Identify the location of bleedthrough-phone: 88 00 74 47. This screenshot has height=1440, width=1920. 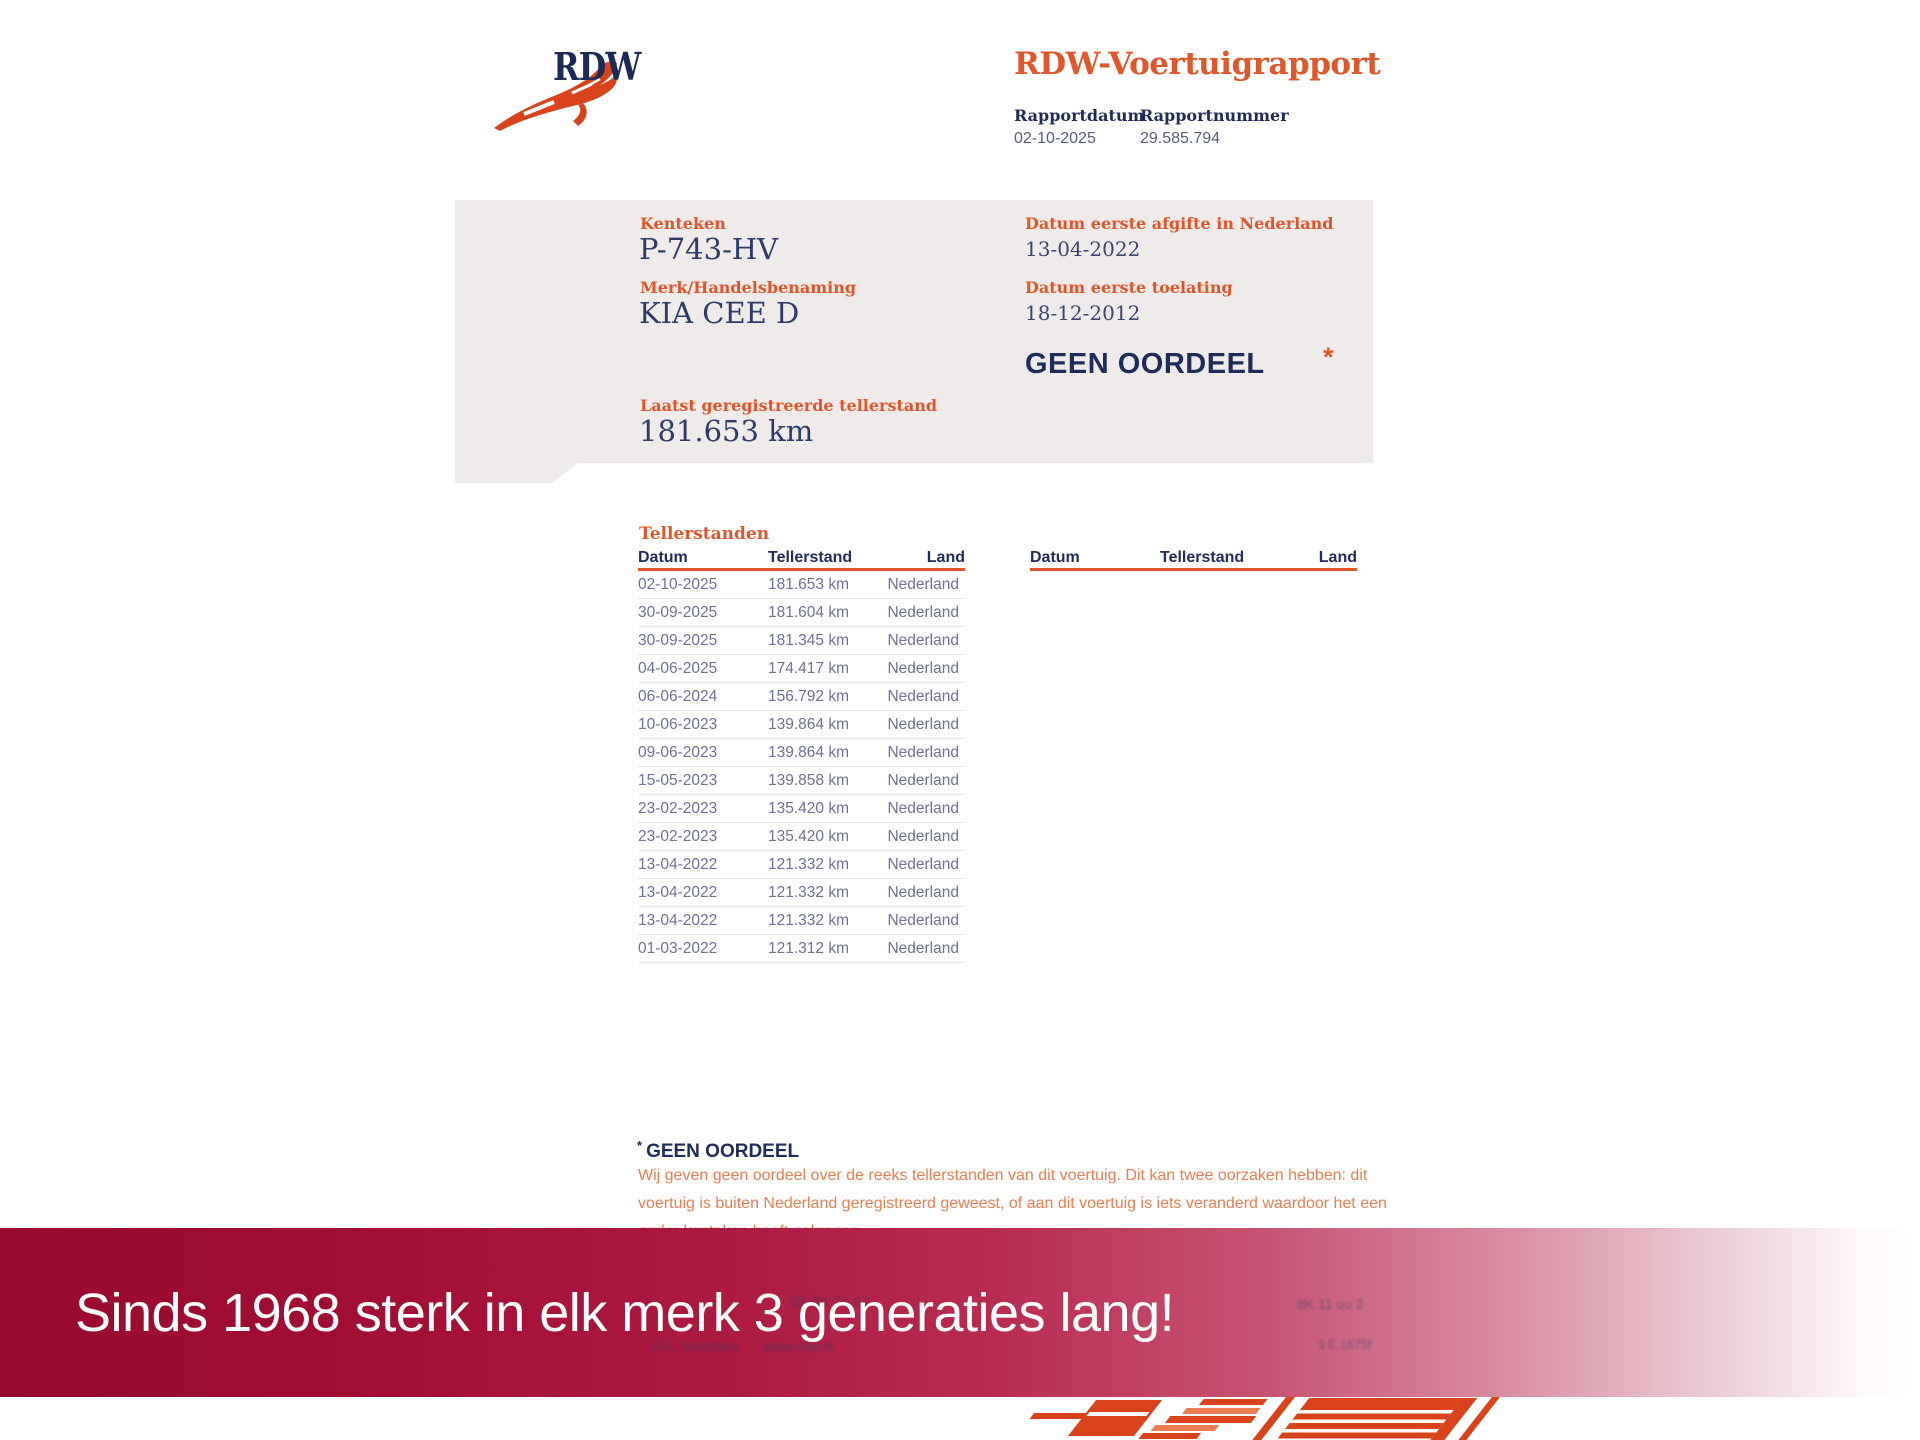
(830, 1302).